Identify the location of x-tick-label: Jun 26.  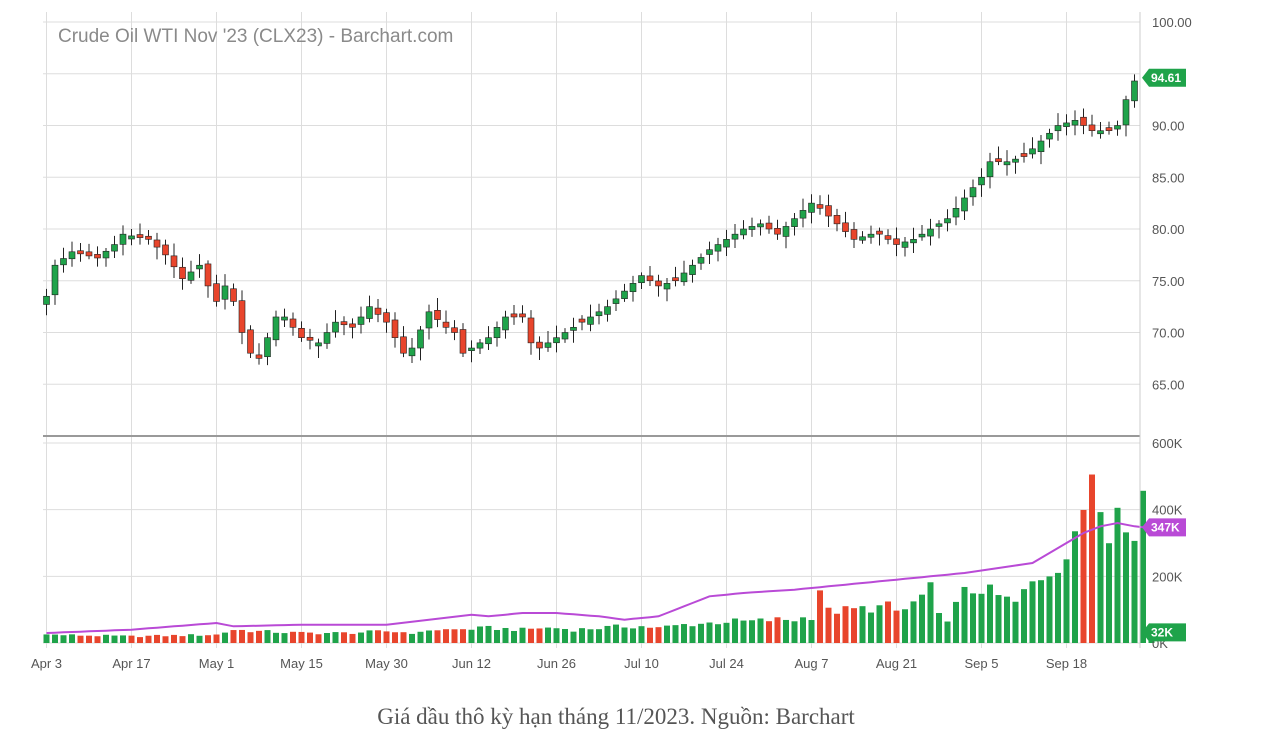
(556, 663).